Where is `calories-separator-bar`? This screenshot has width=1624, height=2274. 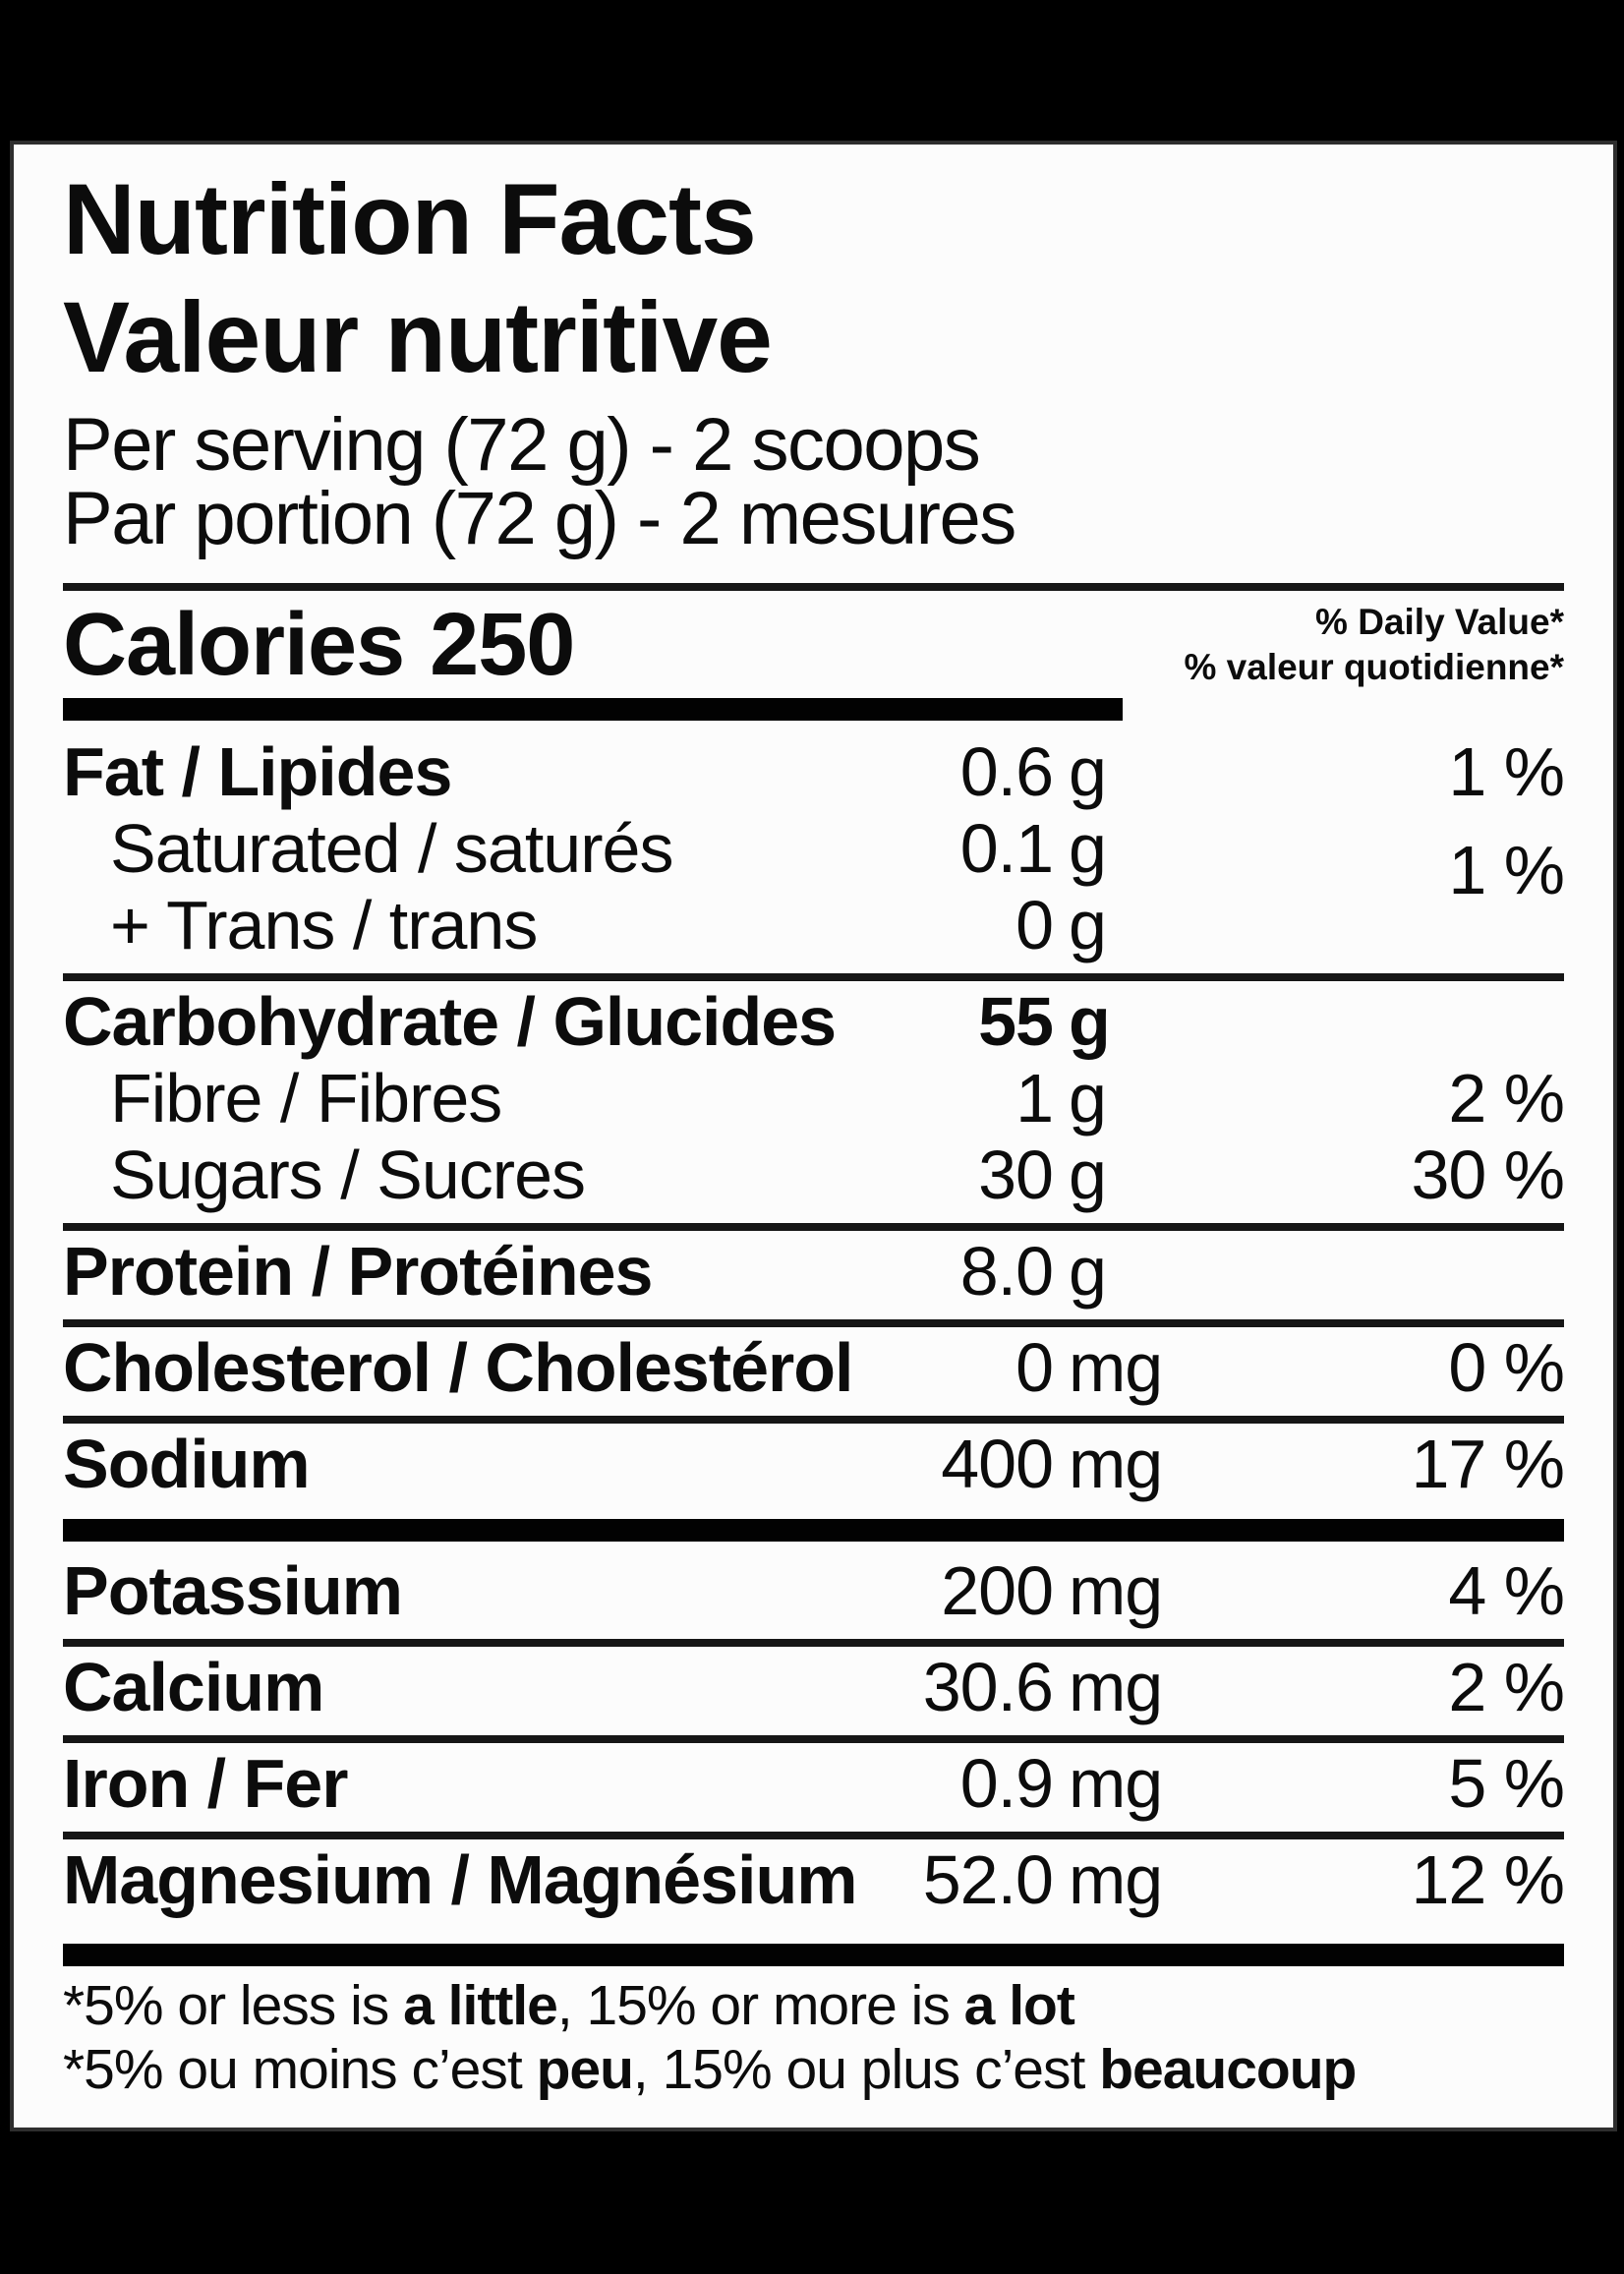
calories-separator-bar is located at coordinates (593, 709).